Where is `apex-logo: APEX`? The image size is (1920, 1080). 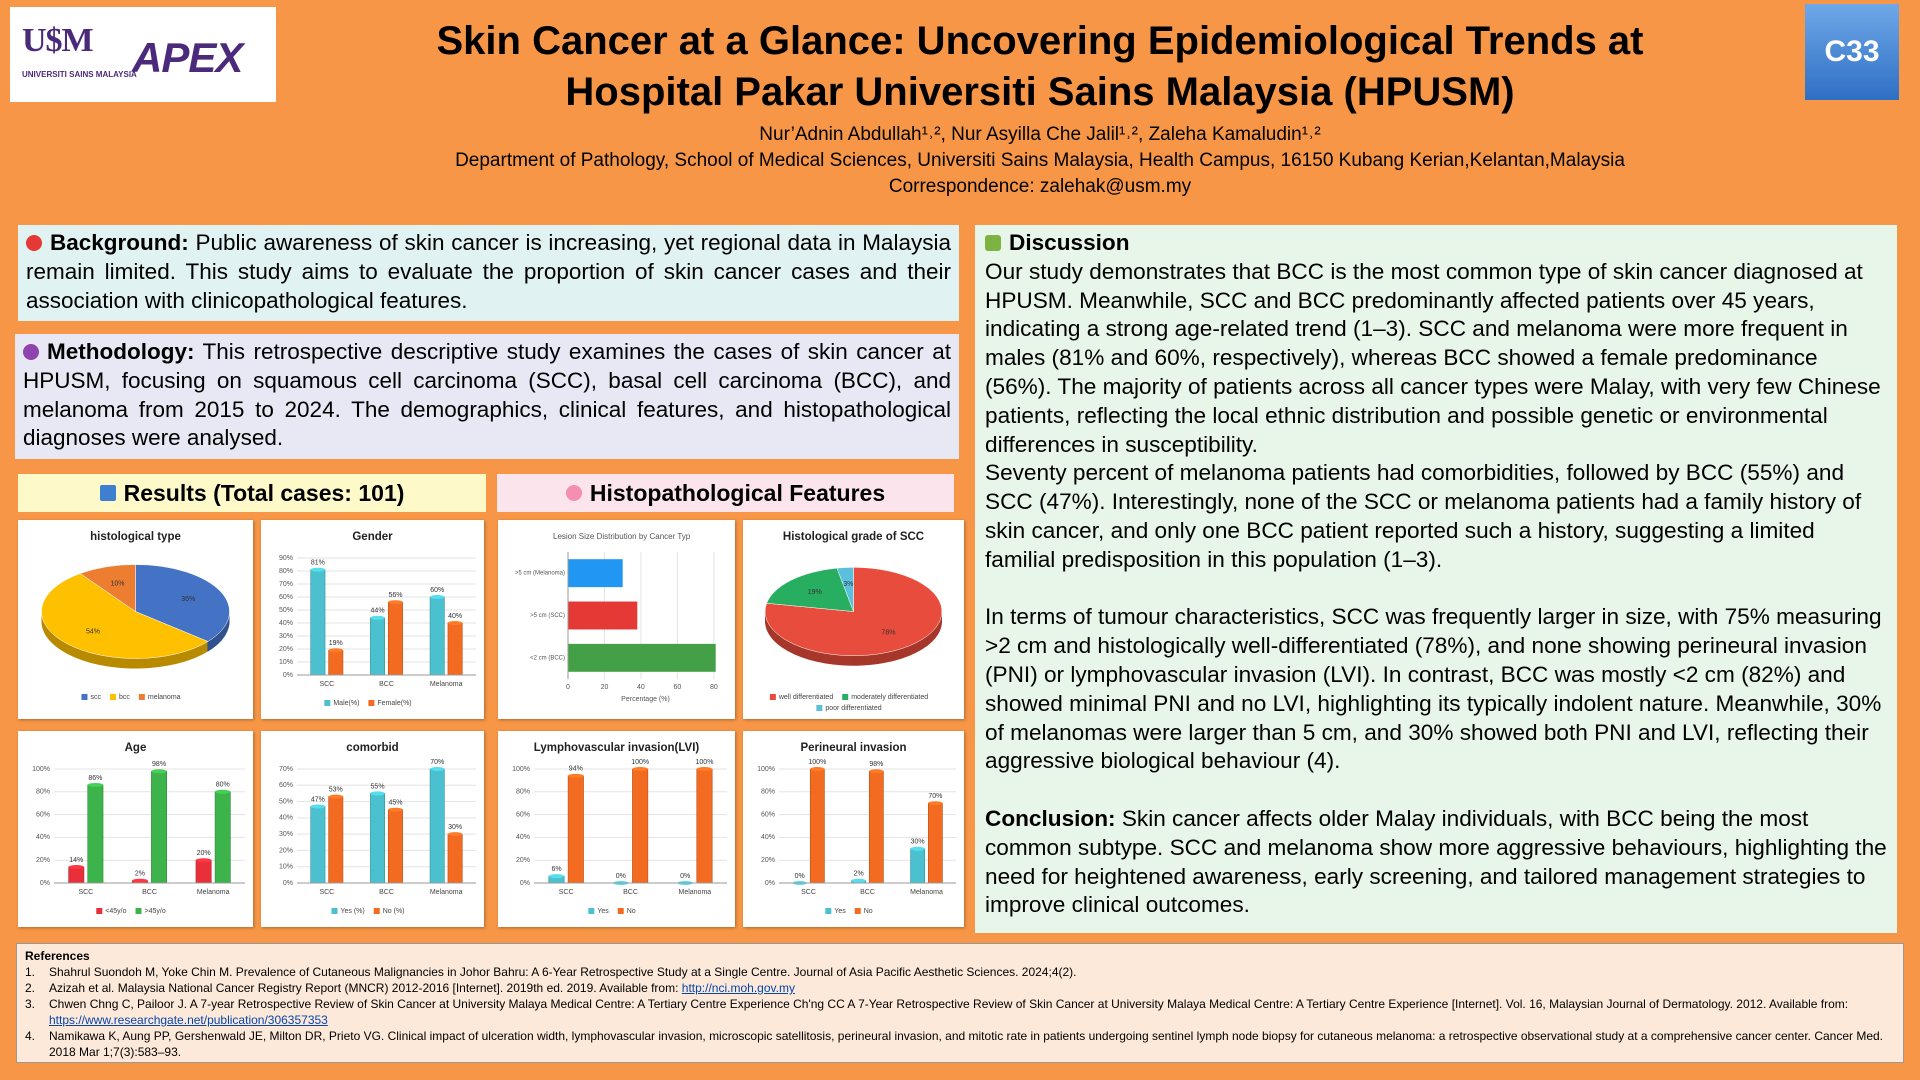 apex-logo: APEX is located at coordinates (187, 57).